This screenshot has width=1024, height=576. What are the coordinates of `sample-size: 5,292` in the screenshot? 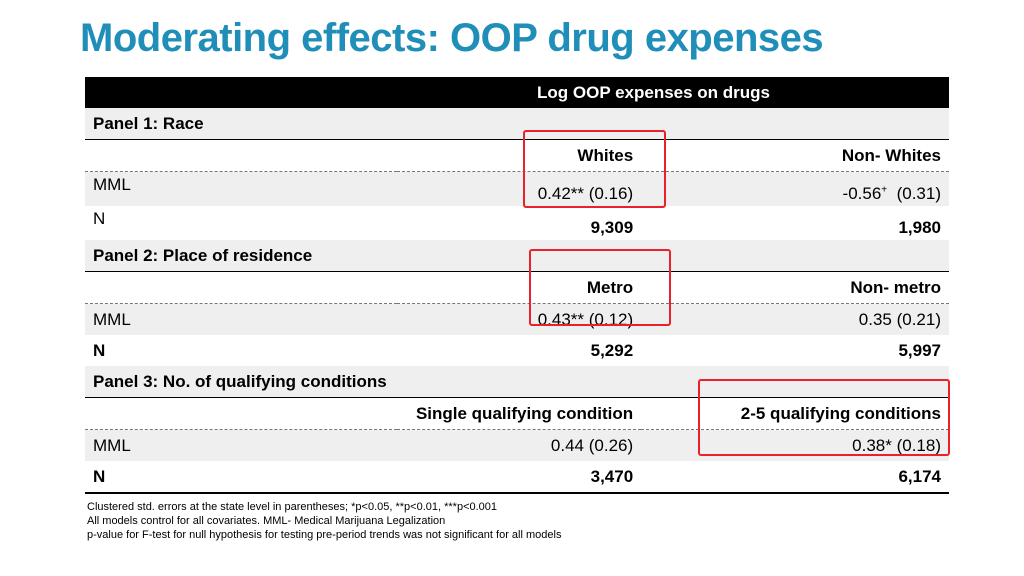 It's located at (612, 350).